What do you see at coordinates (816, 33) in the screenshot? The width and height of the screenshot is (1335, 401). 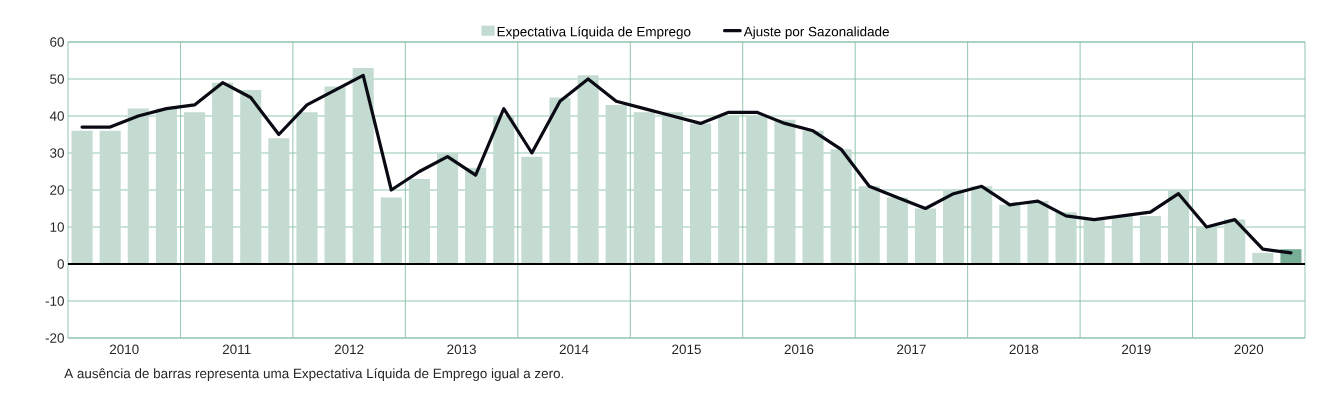 I see `legend-label: Ajuste por Sazonalidade` at bounding box center [816, 33].